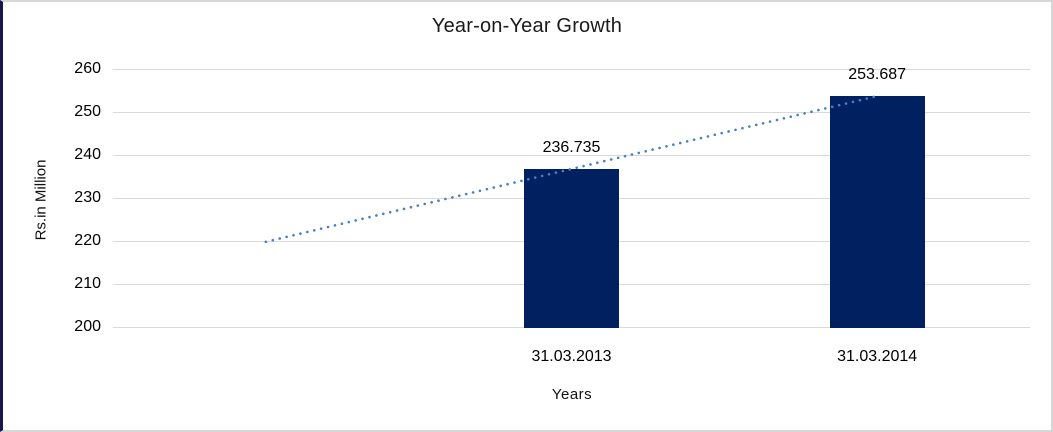 This screenshot has width=1053, height=432. Describe the element at coordinates (572, 394) in the screenshot. I see `x-axis-title: Years` at that location.